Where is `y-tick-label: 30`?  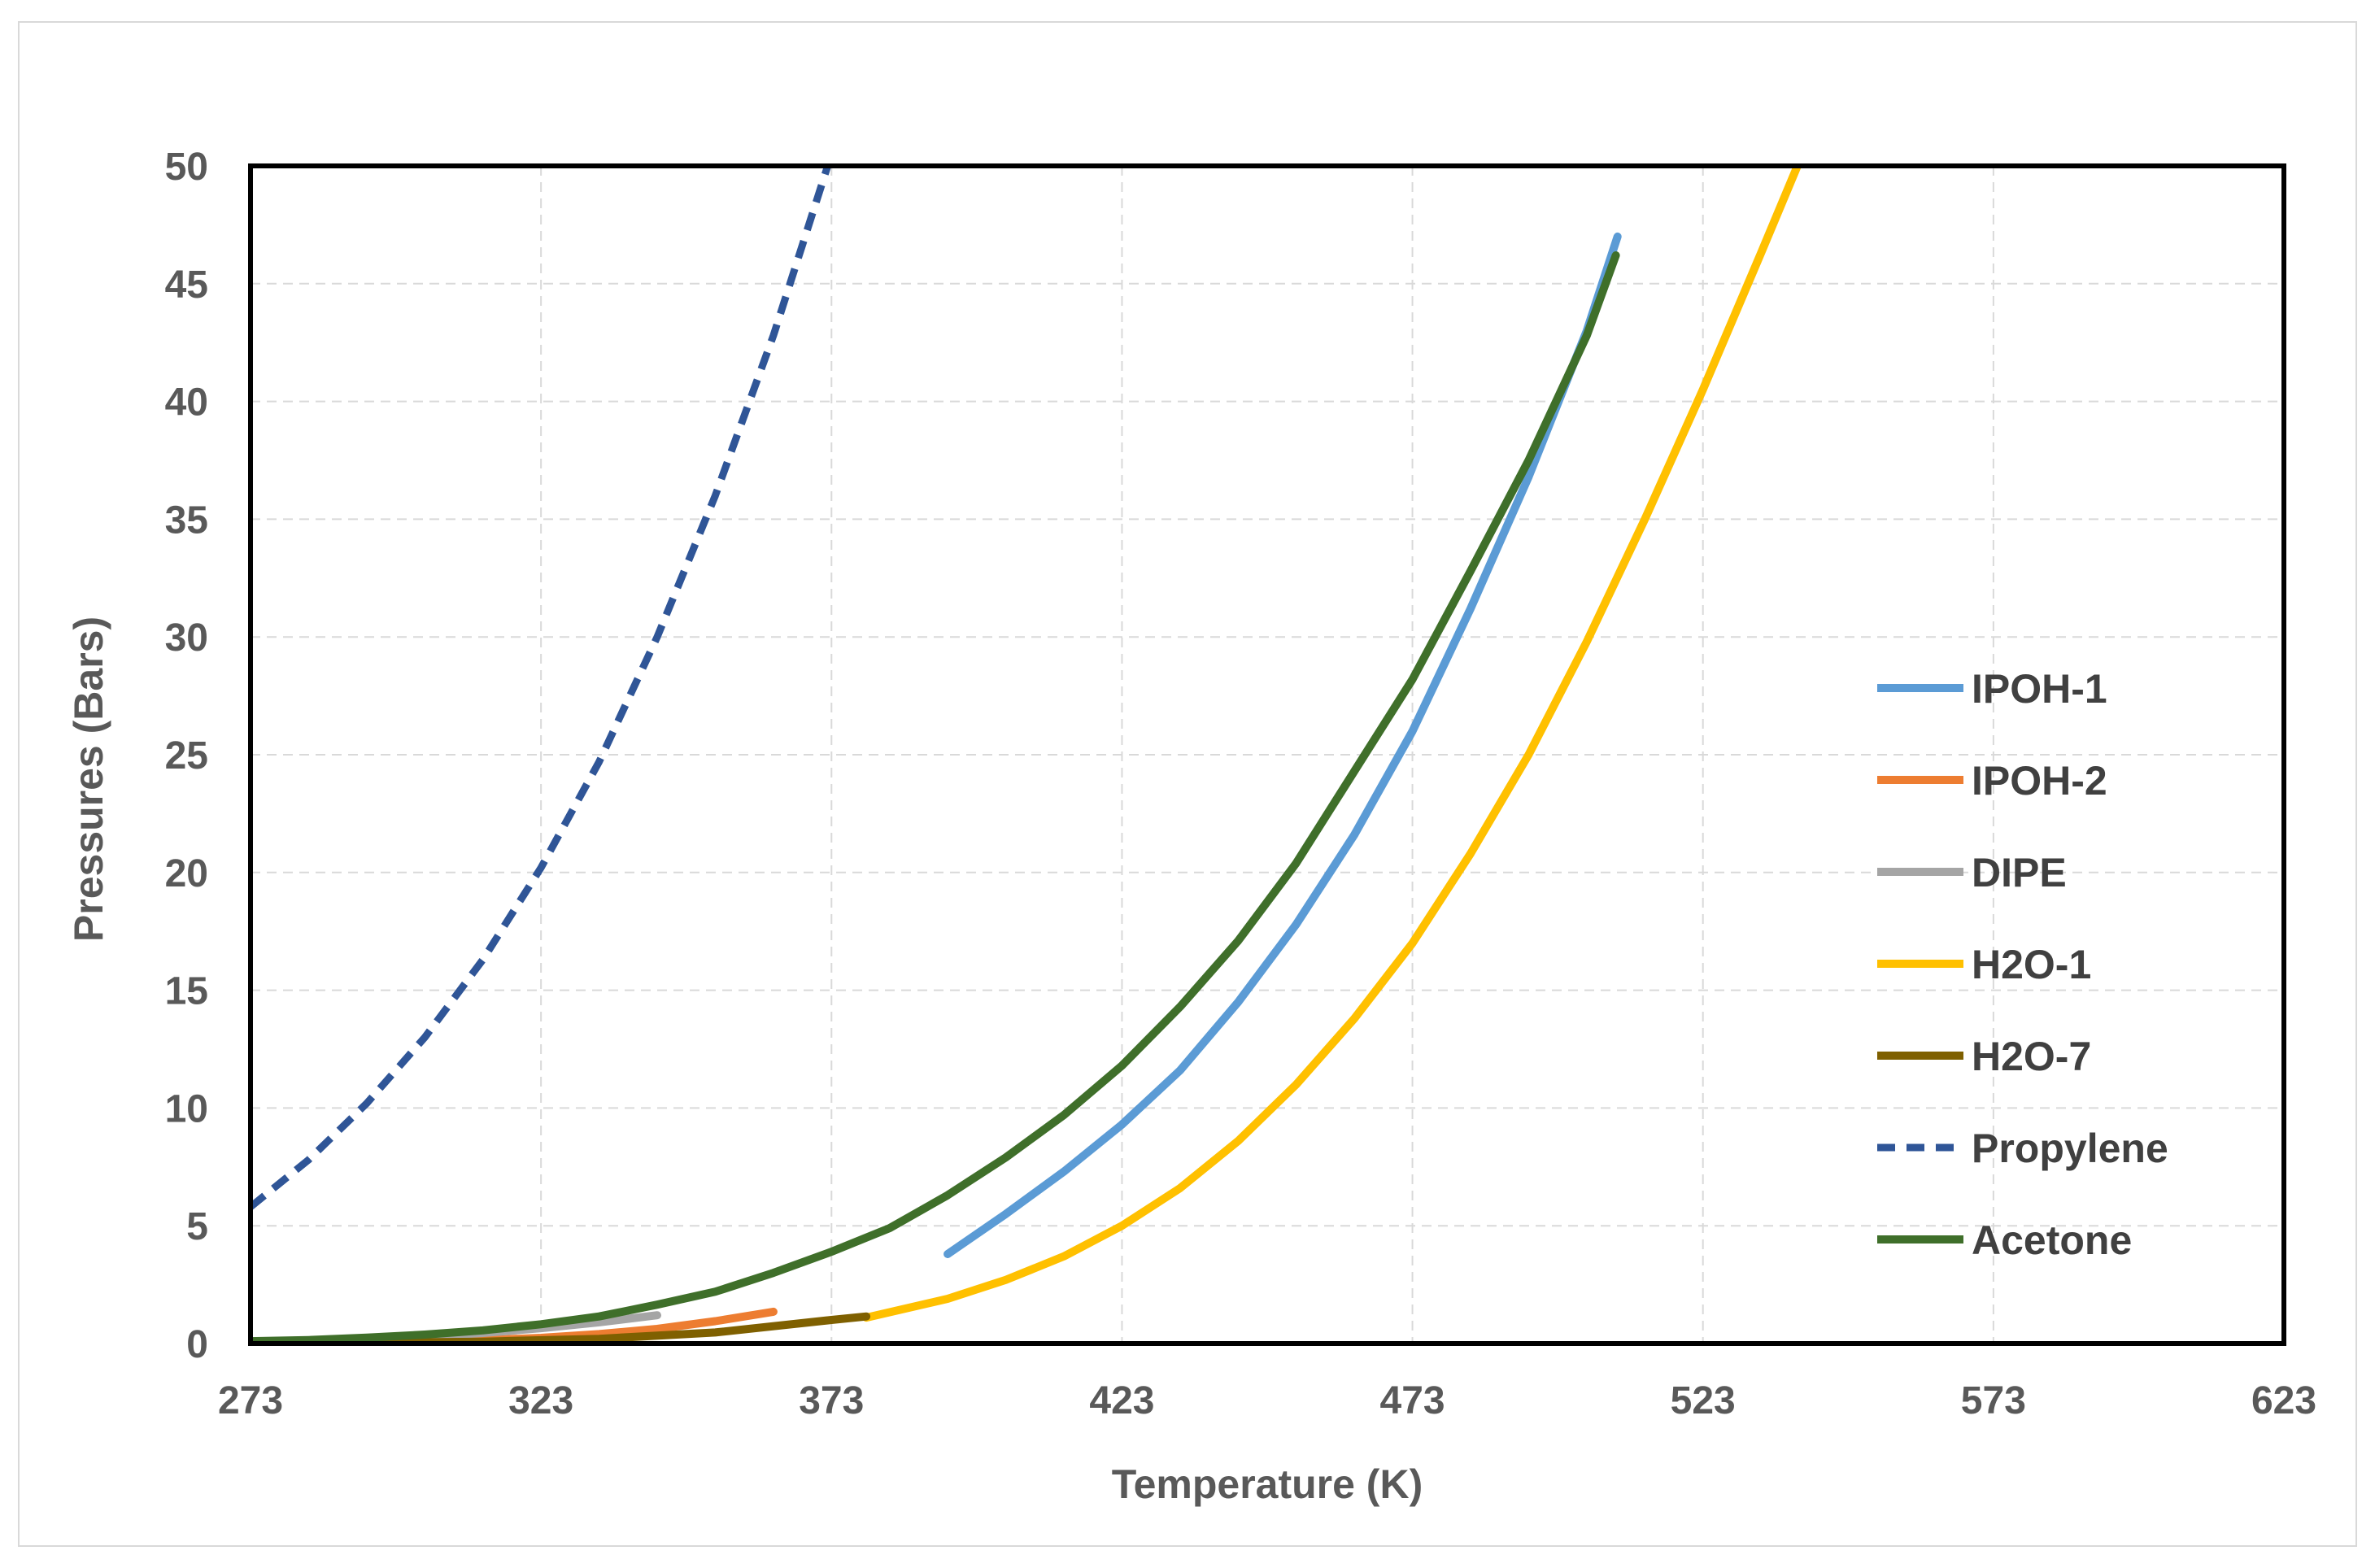 y-tick-label: 30 is located at coordinates (186, 638).